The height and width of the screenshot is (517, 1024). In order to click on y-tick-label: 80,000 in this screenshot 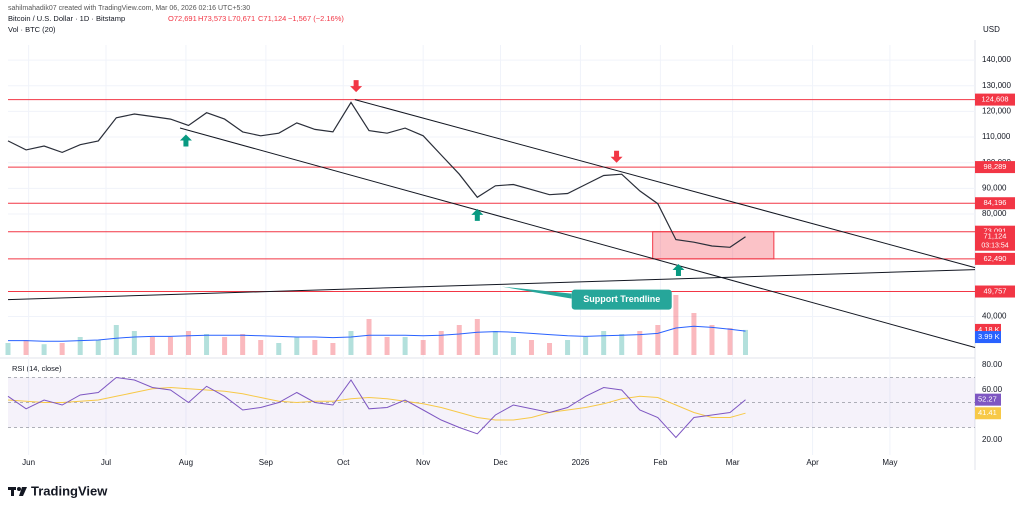, I will do `click(994, 213)`.